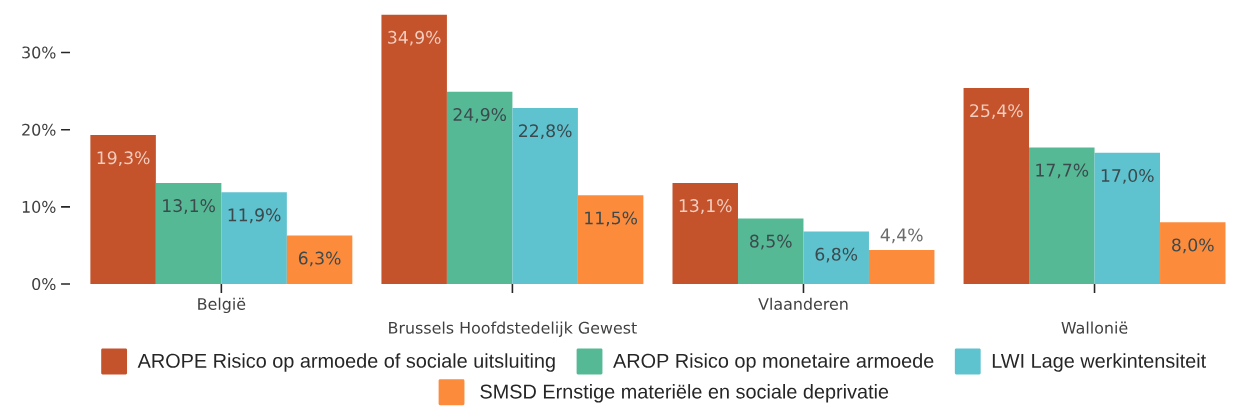 The height and width of the screenshot is (411, 1246). Describe the element at coordinates (513, 329) in the screenshot. I see `x-tick-label: Brussels Hoofdstedelijk Gewest` at that location.